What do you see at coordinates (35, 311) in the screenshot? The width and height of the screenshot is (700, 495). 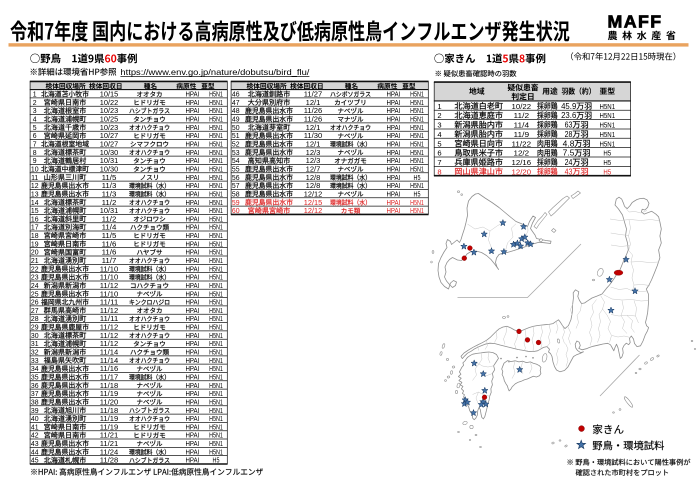 I see `svg-text: 27` at bounding box center [35, 311].